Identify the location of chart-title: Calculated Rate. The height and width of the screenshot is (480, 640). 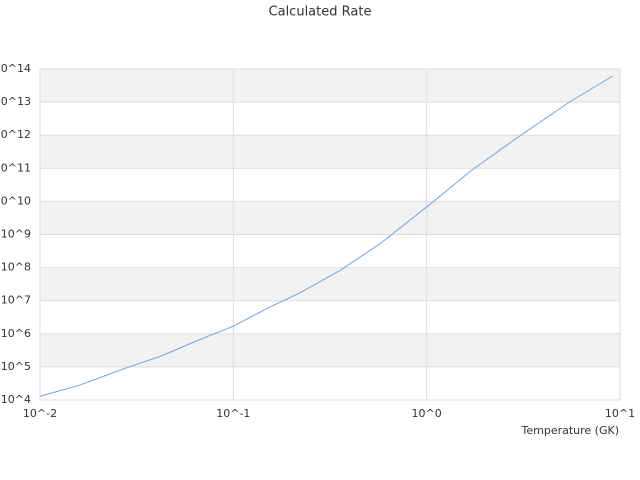
(320, 12).